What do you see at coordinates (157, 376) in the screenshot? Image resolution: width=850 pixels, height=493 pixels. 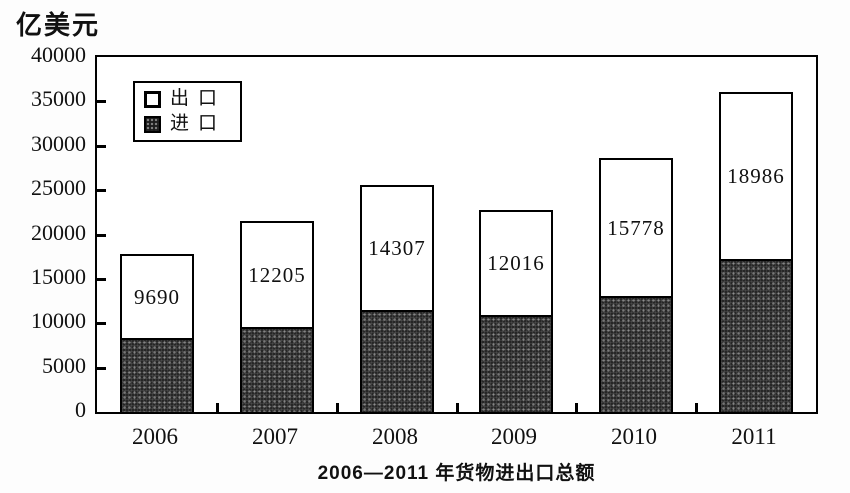 I see `import-segment-2006` at bounding box center [157, 376].